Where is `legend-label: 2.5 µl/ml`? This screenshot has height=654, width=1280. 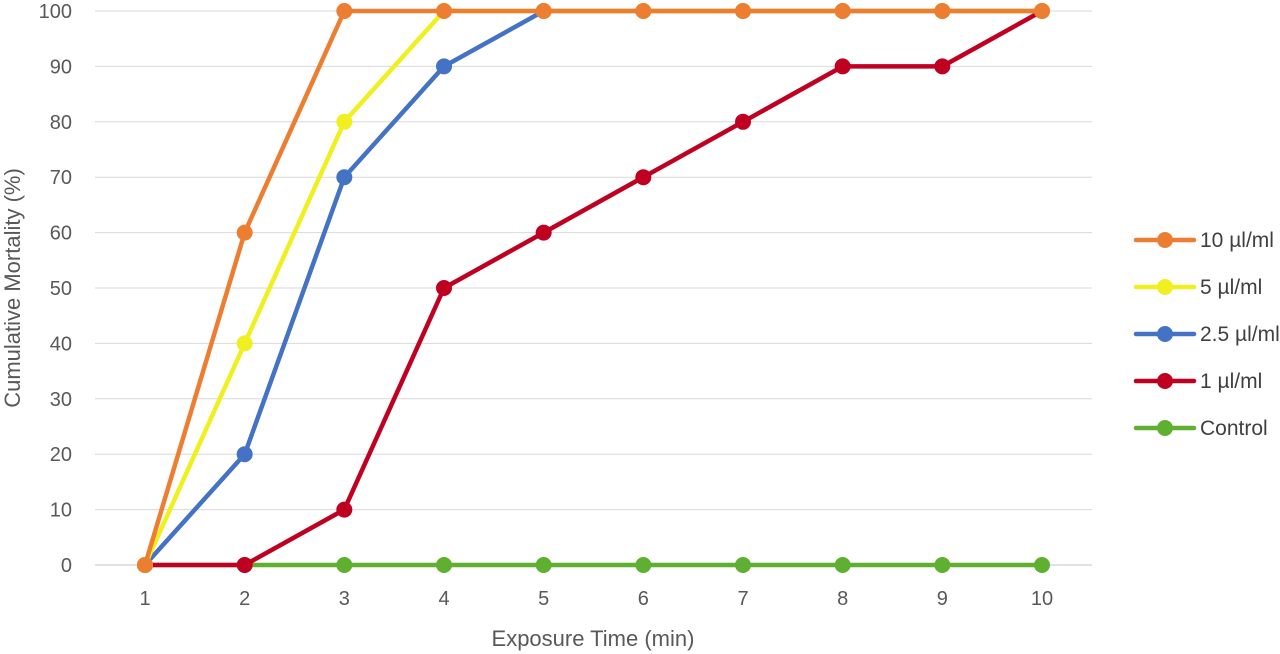
legend-label: 2.5 µl/ml is located at coordinates (1240, 334).